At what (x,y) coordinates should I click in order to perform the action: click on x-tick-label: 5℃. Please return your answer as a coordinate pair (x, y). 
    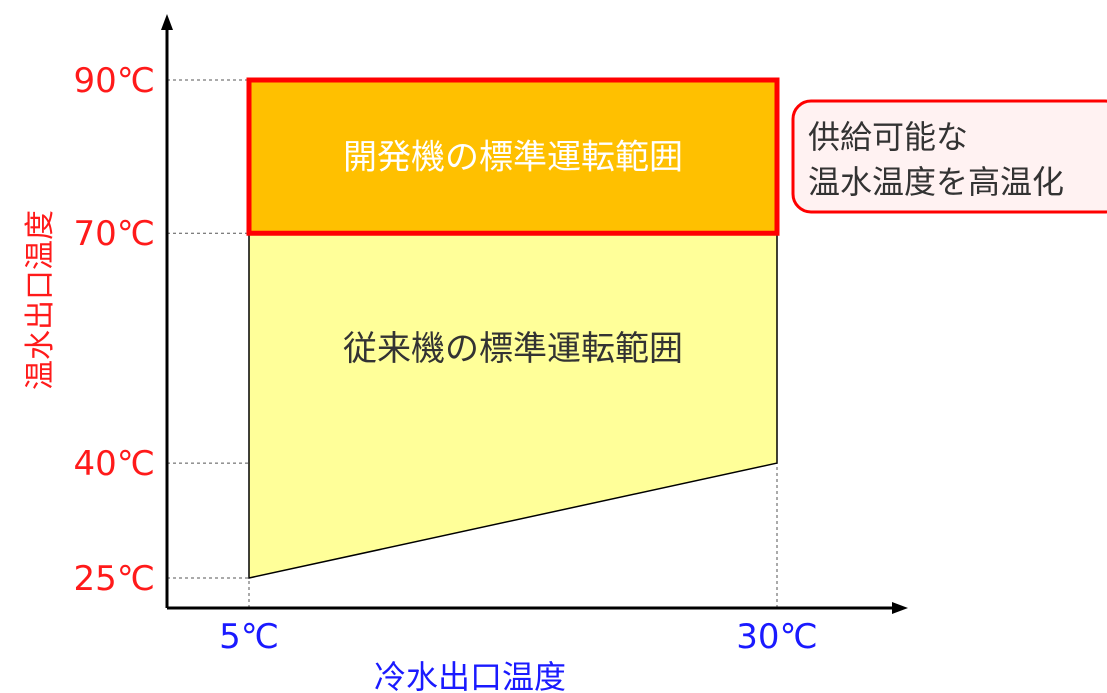
    Looking at the image, I should click on (249, 637).